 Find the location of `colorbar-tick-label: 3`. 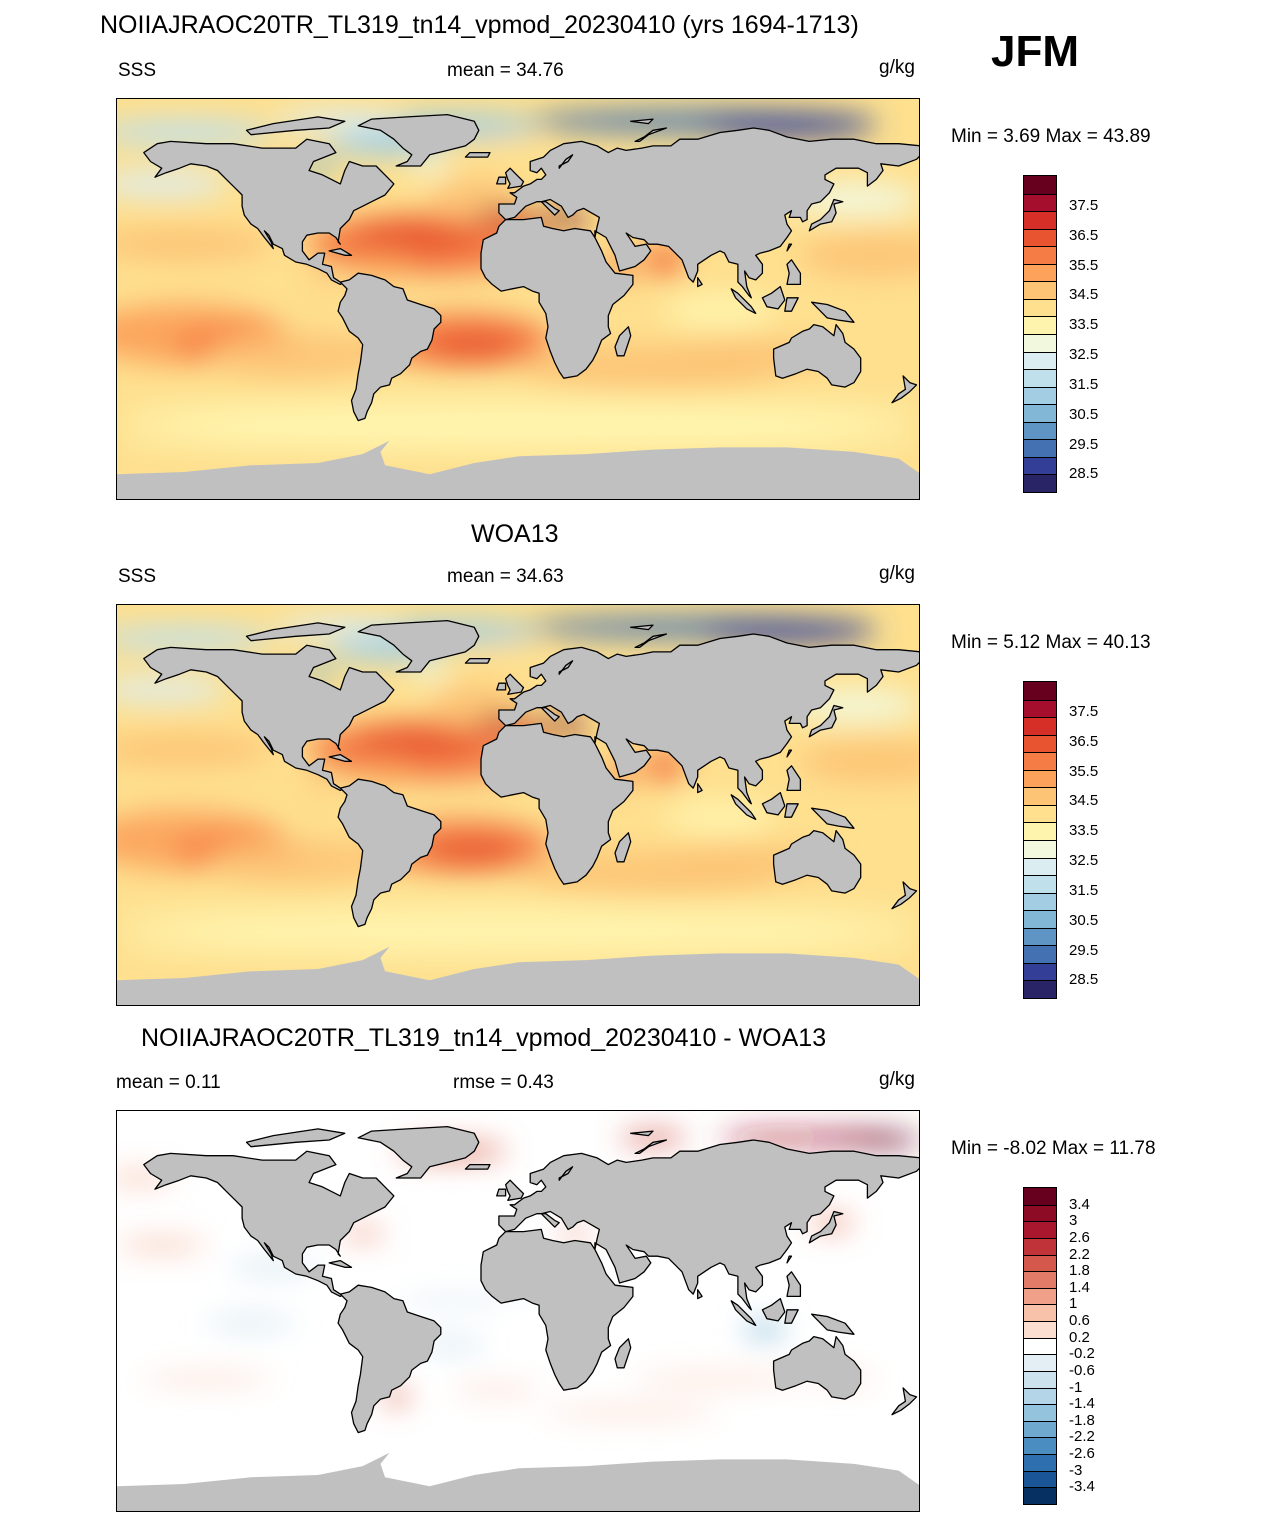

colorbar-tick-label: 3 is located at coordinates (1073, 1221).